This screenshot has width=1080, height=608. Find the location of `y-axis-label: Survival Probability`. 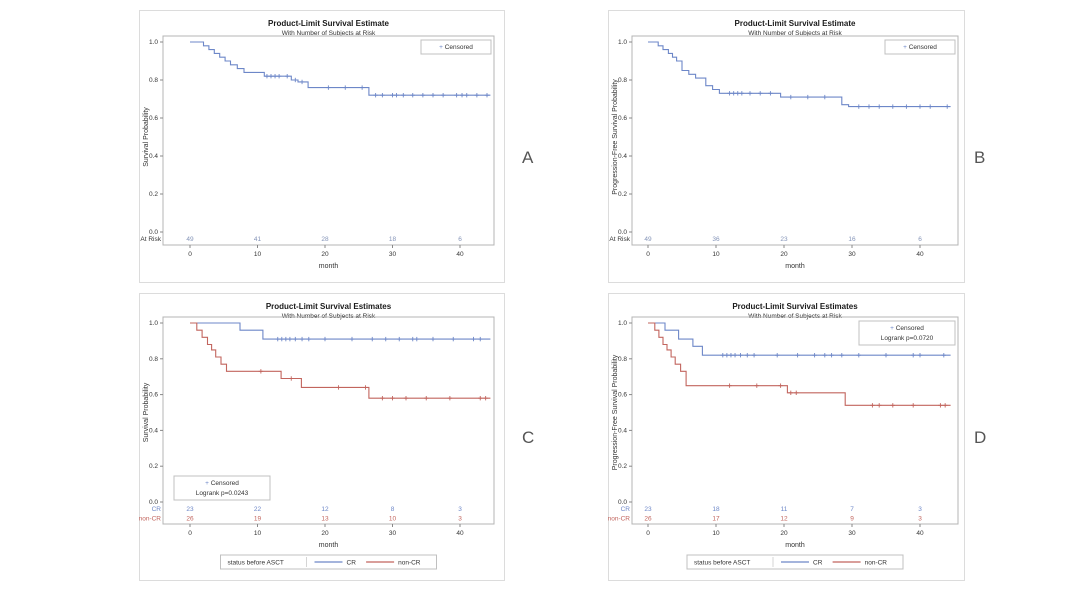

y-axis-label: Survival Probability is located at coordinates (146, 412).